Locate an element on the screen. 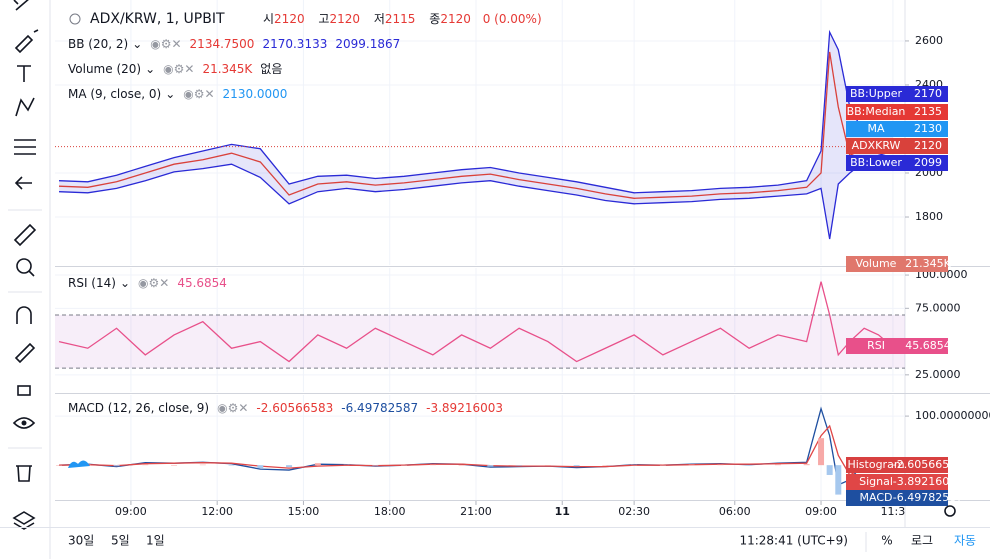 The width and height of the screenshot is (990, 559). legend-value: 2170.3133 is located at coordinates (294, 44).